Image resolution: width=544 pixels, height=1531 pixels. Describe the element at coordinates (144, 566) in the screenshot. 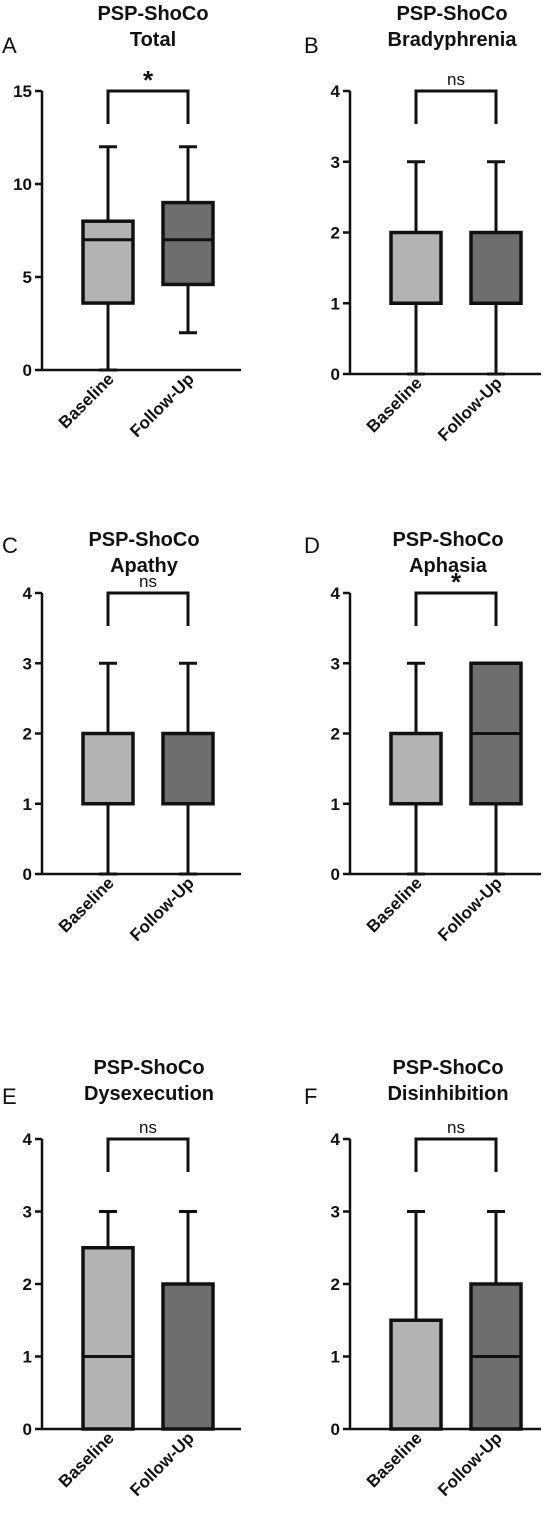

I see `chart-title: Apathy` at that location.